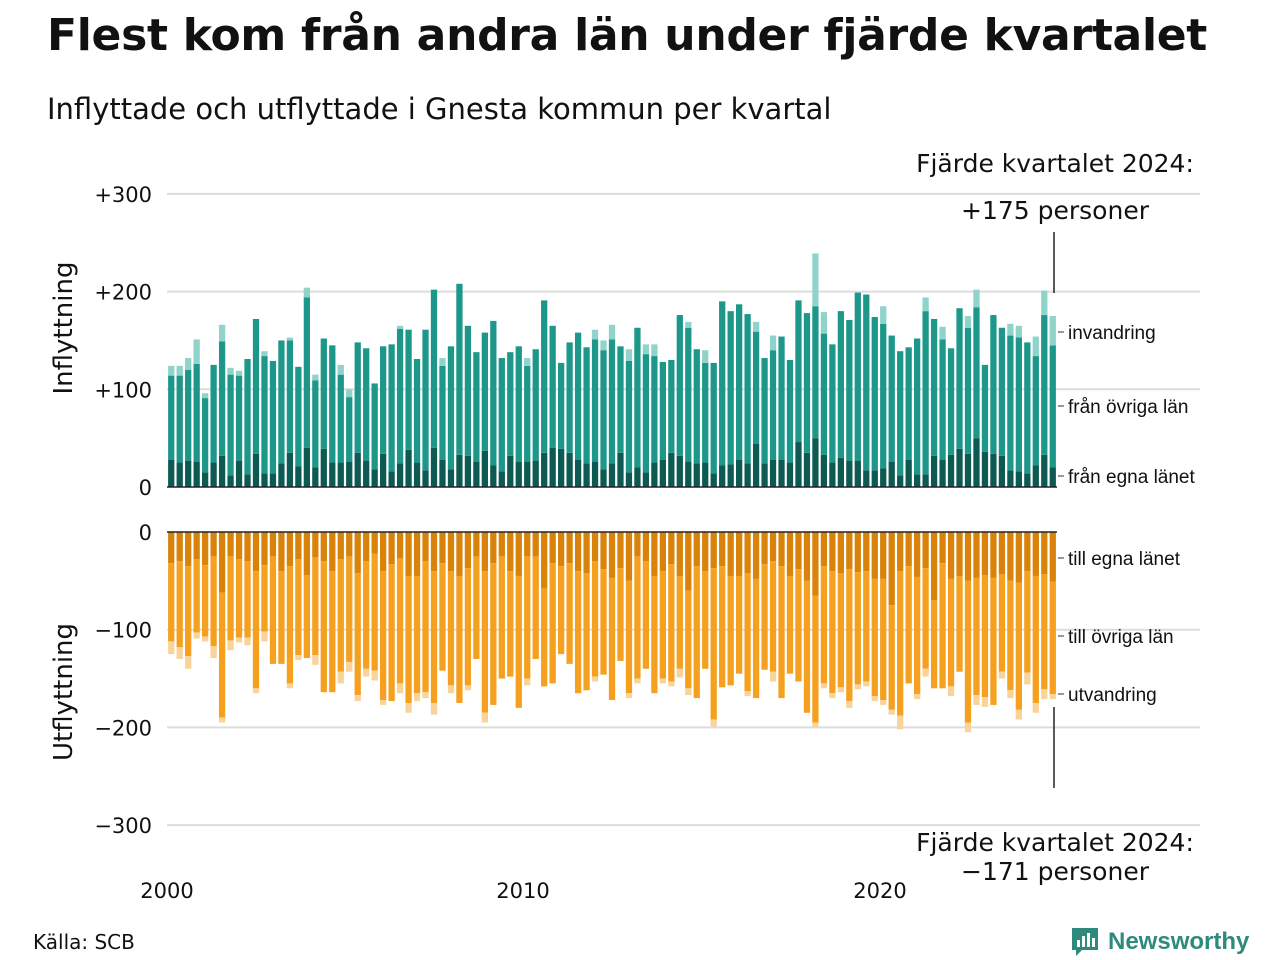  What do you see at coordinates (1179, 941) in the screenshot?
I see `brand-name: Newsworthy` at bounding box center [1179, 941].